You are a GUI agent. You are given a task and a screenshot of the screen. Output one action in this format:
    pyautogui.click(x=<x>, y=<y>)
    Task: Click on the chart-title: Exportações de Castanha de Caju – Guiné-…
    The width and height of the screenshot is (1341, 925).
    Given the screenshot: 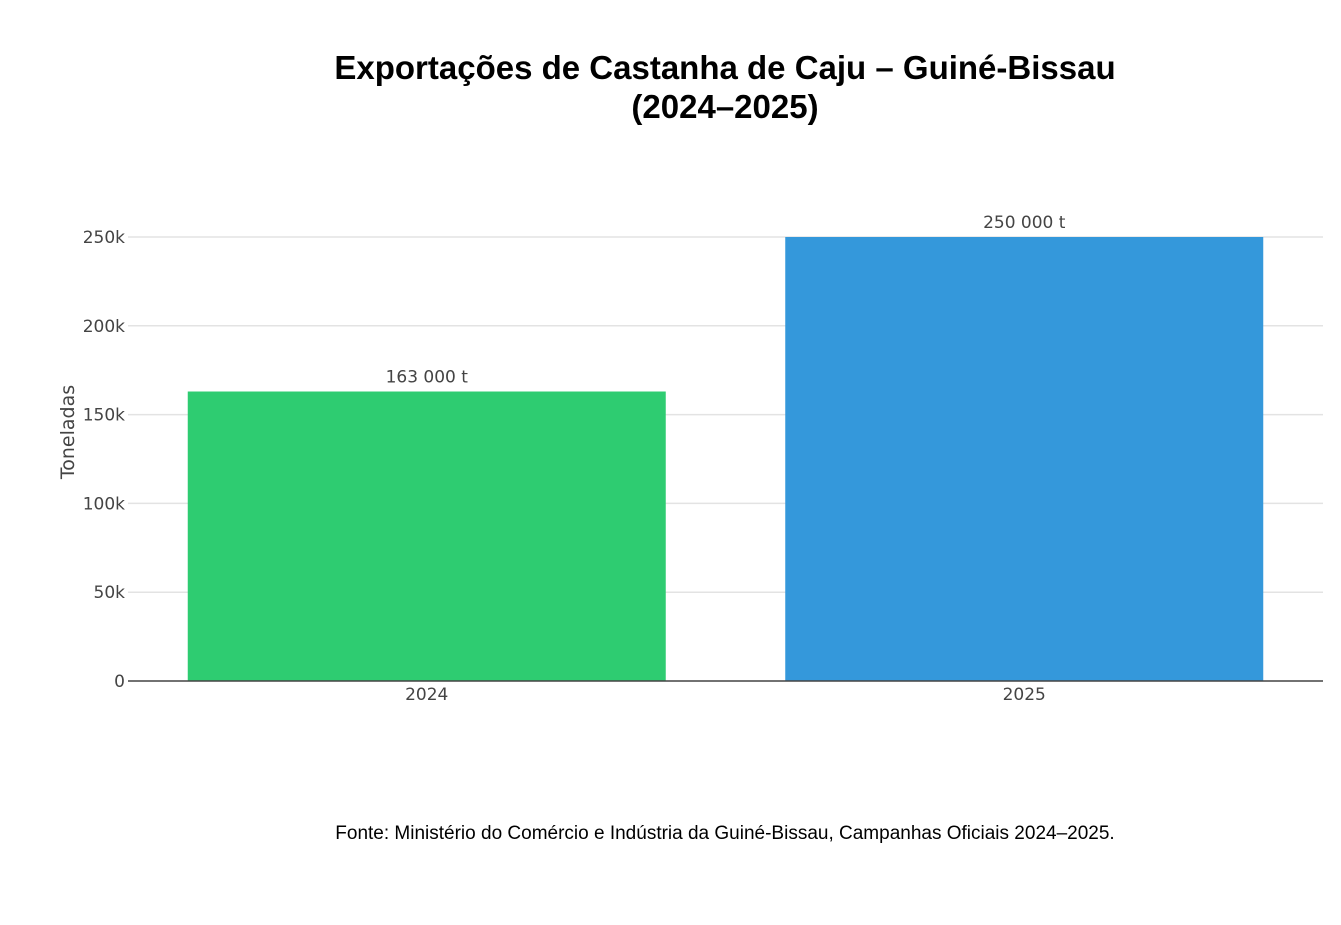 What is the action you would take?
    pyautogui.click(x=725, y=87)
    